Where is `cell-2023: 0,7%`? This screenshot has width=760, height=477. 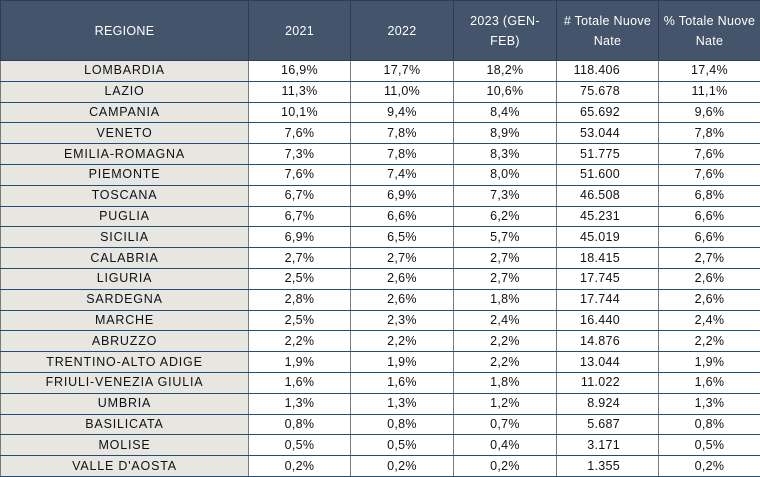 cell-2023: 0,7% is located at coordinates (505, 424).